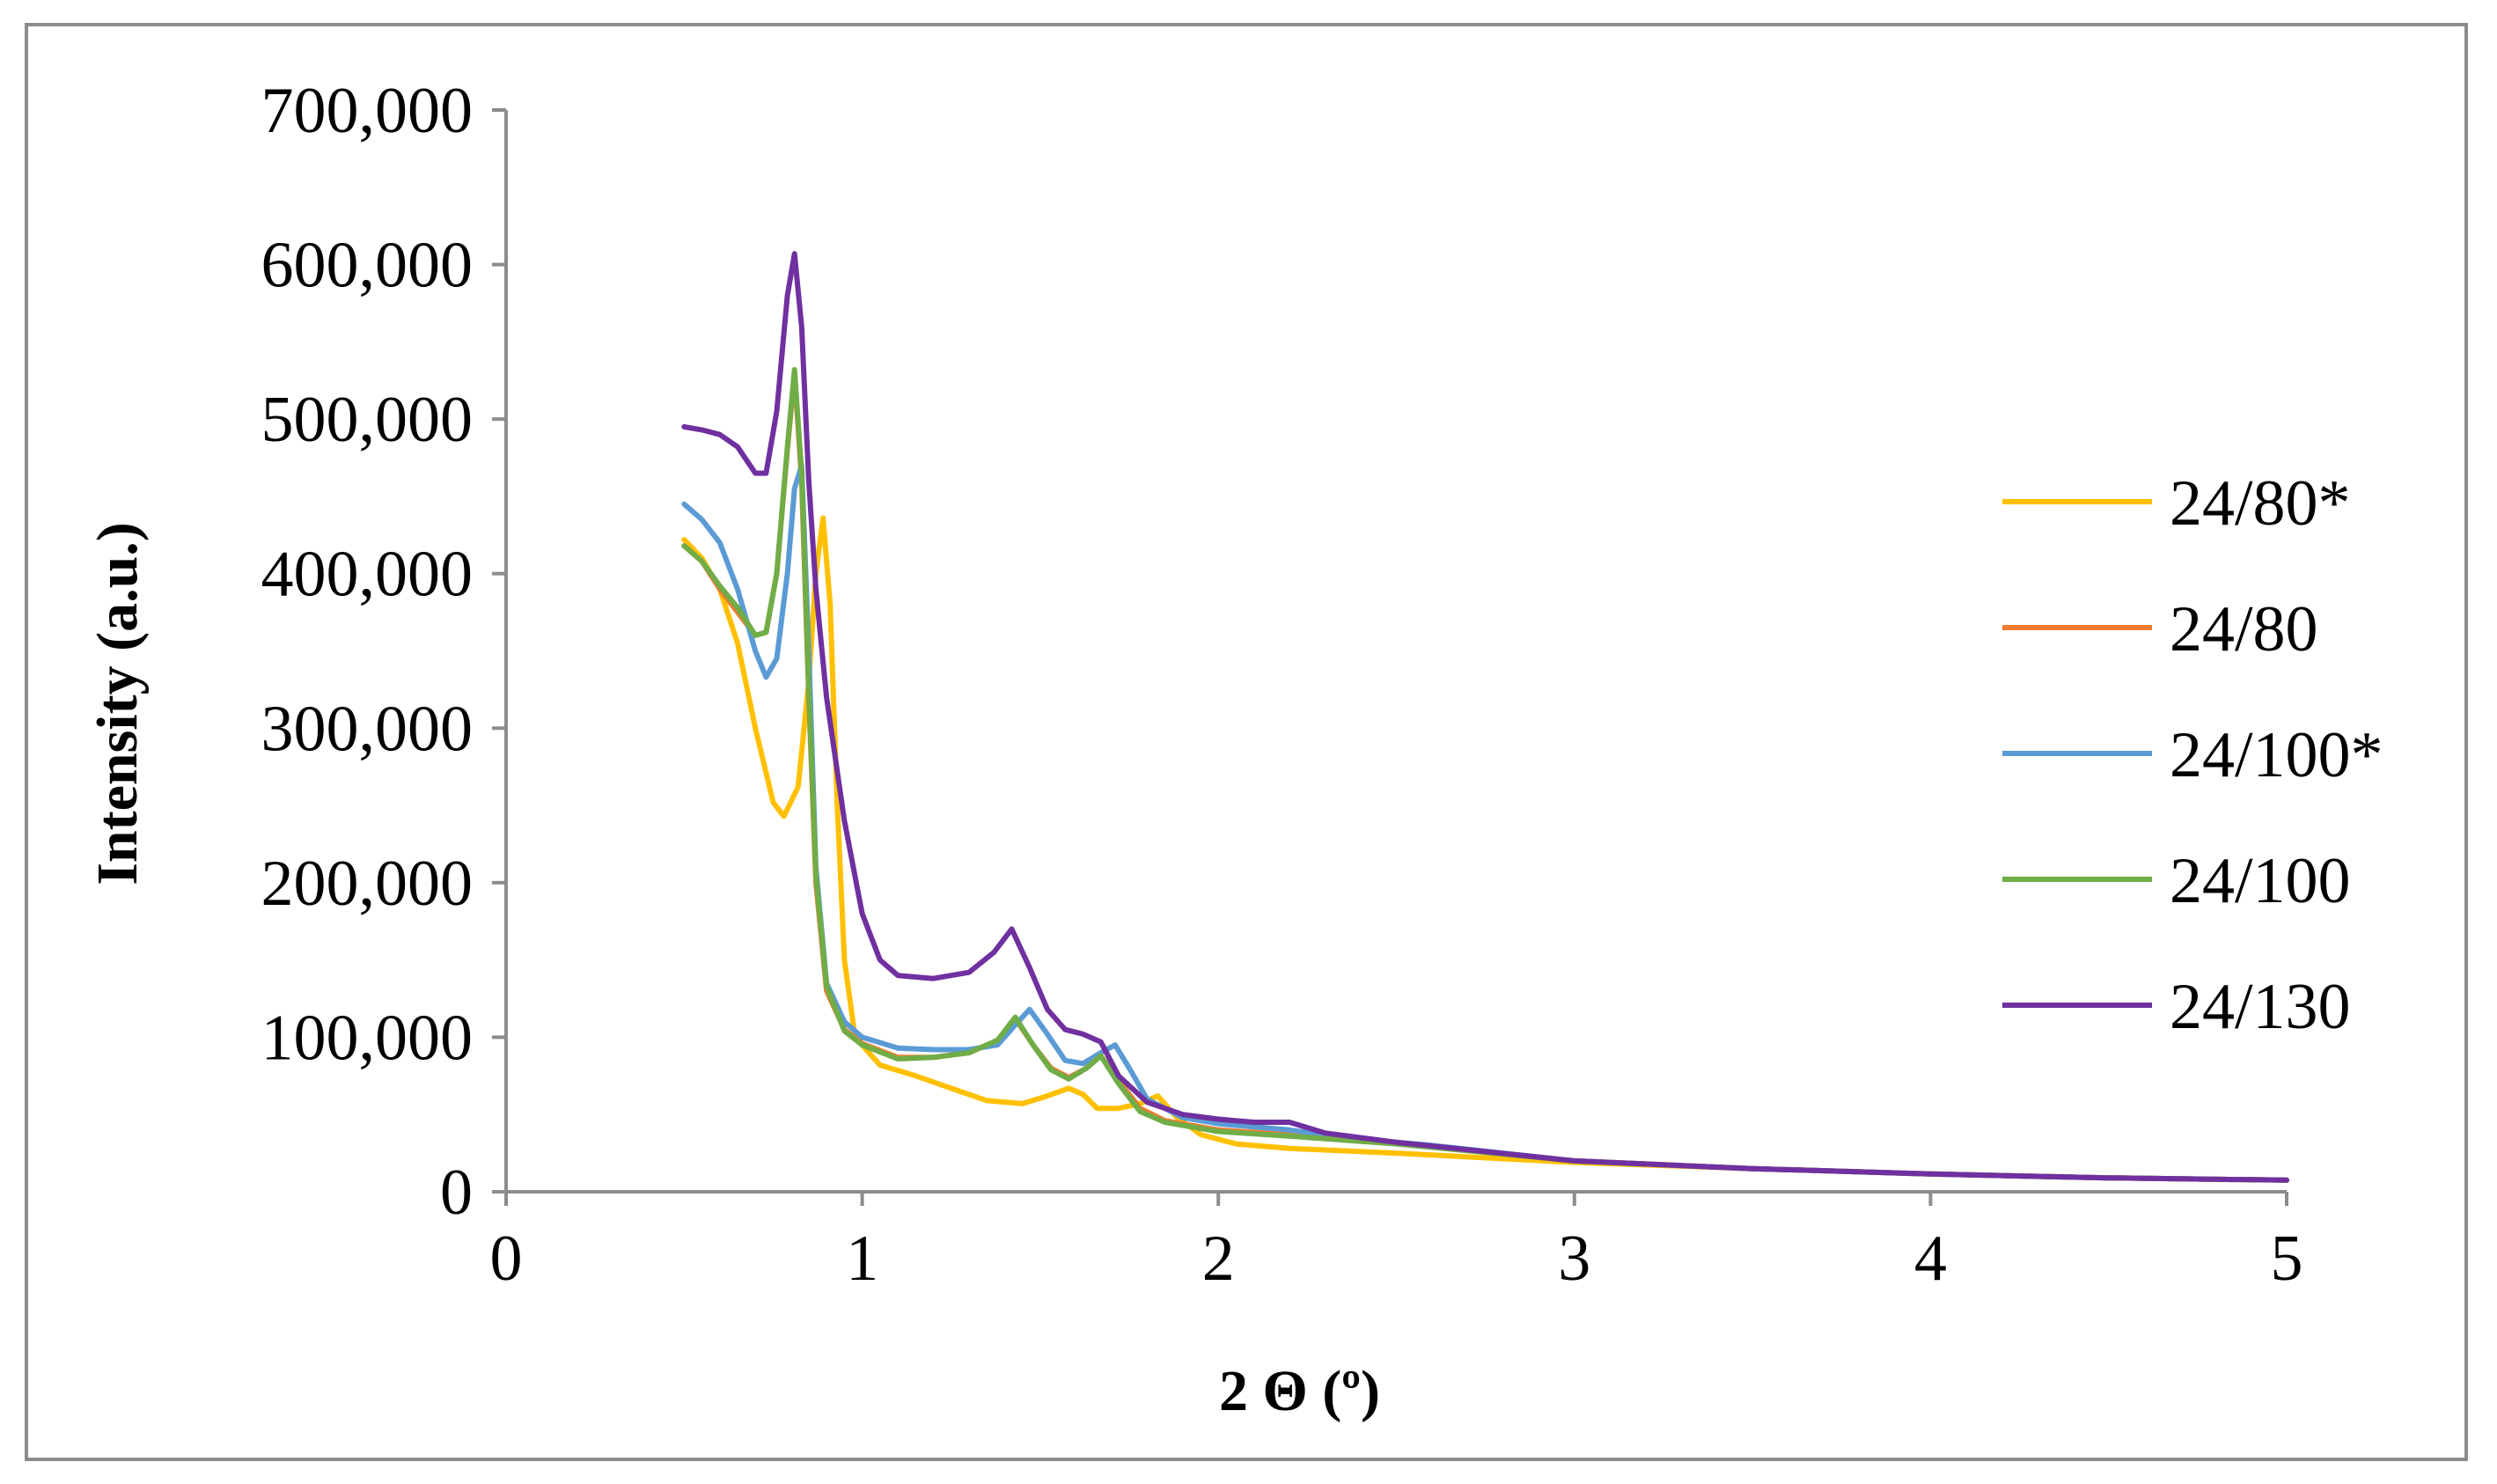 The height and width of the screenshot is (1484, 2497). Describe the element at coordinates (1574, 1259) in the screenshot. I see `x-tick-label: 3` at that location.